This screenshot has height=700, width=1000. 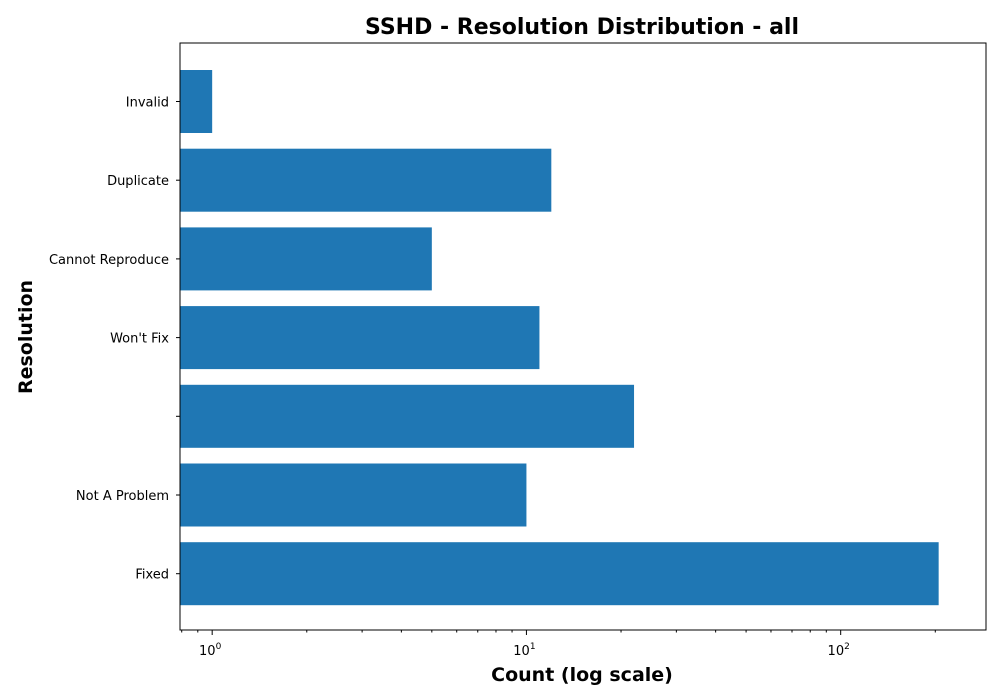 I want to click on chart-title: SSHD - Resolution Distribution - all, so click(x=582, y=27).